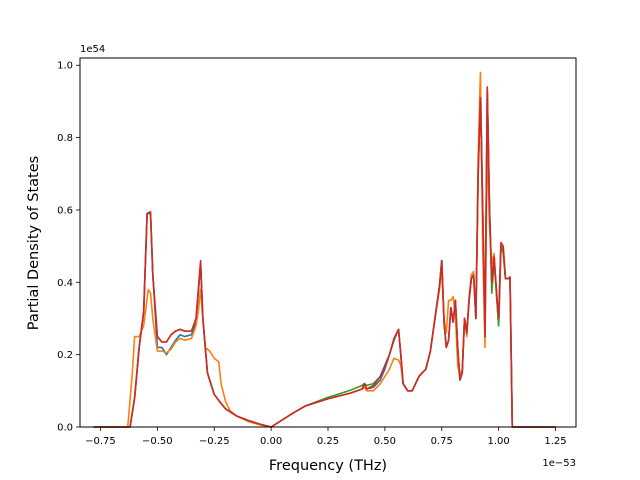 This screenshot has height=480, width=640. Describe the element at coordinates (271, 441) in the screenshot. I see `x-tick-label: 0.00` at that location.